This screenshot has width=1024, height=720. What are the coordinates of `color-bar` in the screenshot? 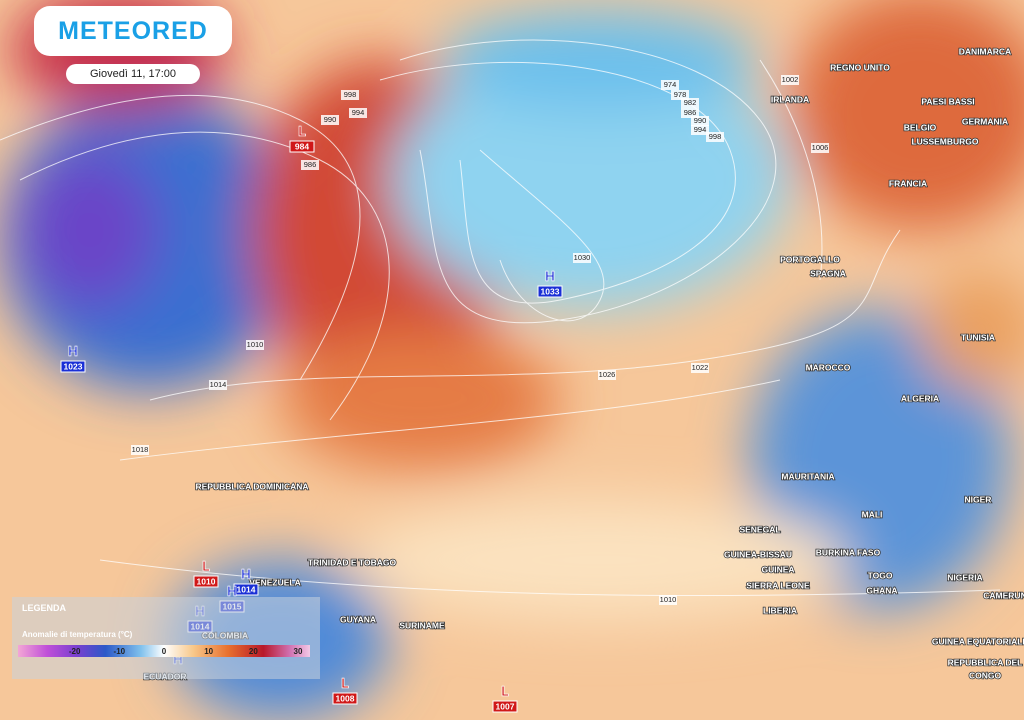 It's located at (164, 651).